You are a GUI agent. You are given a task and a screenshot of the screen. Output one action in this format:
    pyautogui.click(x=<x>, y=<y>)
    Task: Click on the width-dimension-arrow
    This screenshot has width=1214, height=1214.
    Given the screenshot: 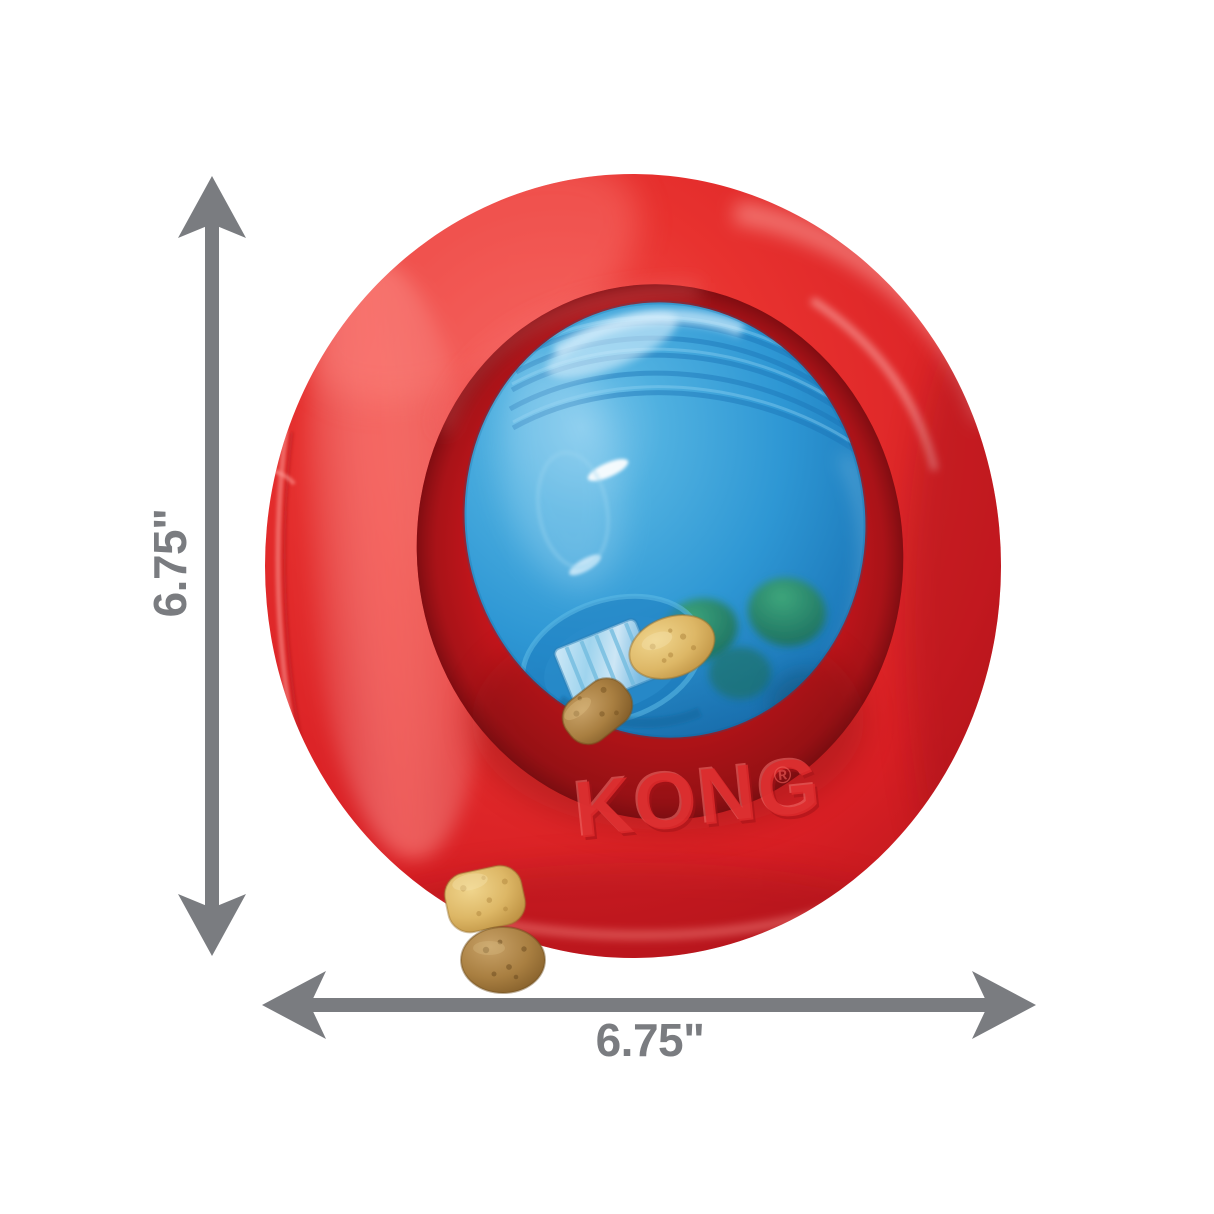 What is the action you would take?
    pyautogui.click(x=649, y=1005)
    